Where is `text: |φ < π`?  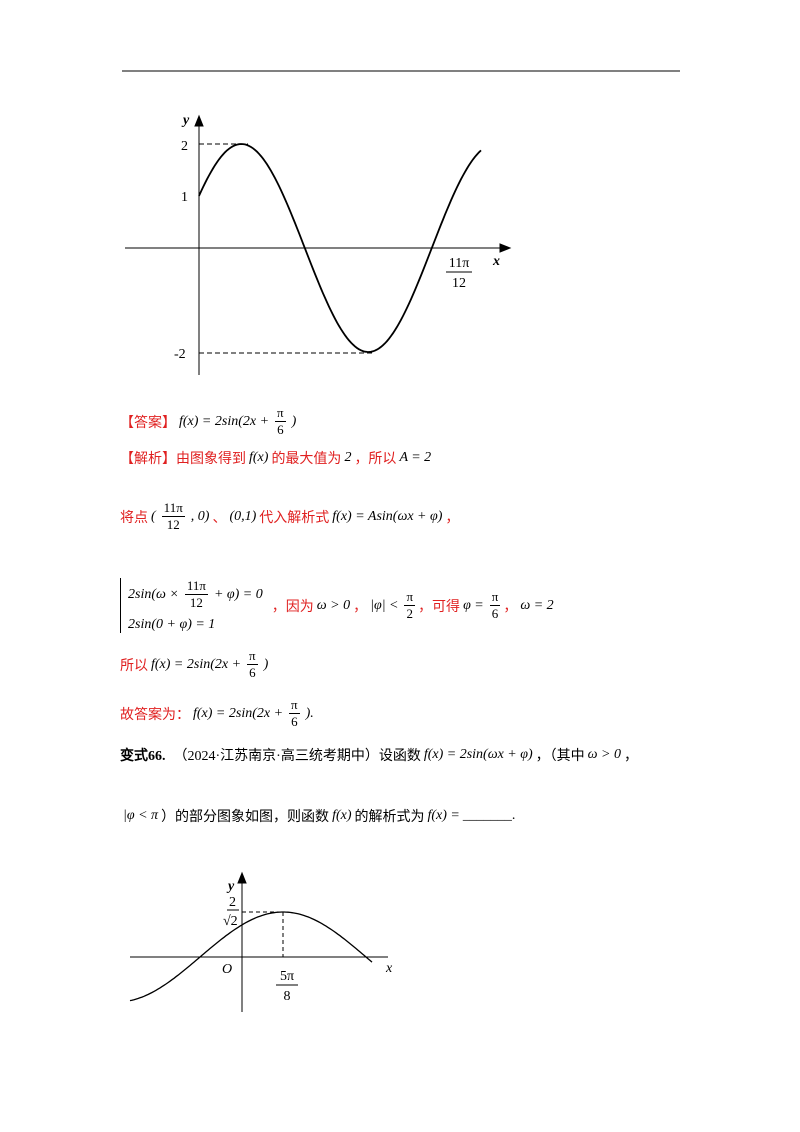 text: |φ < π is located at coordinates (141, 815).